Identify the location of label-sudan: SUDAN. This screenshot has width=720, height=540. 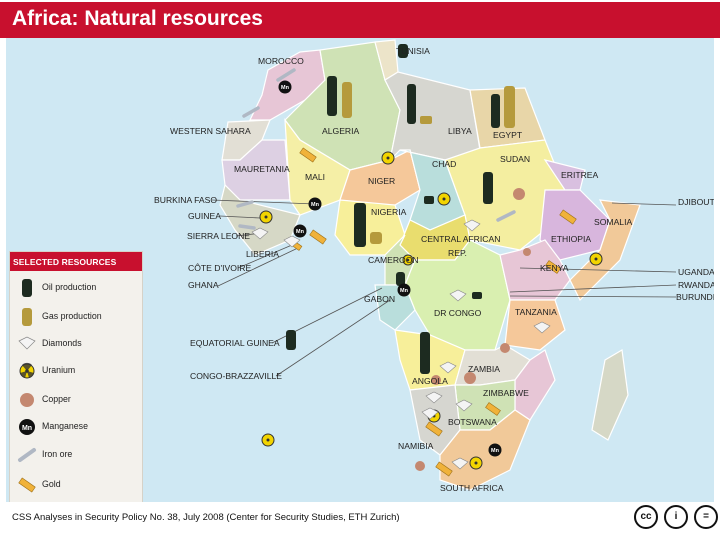
(515, 159).